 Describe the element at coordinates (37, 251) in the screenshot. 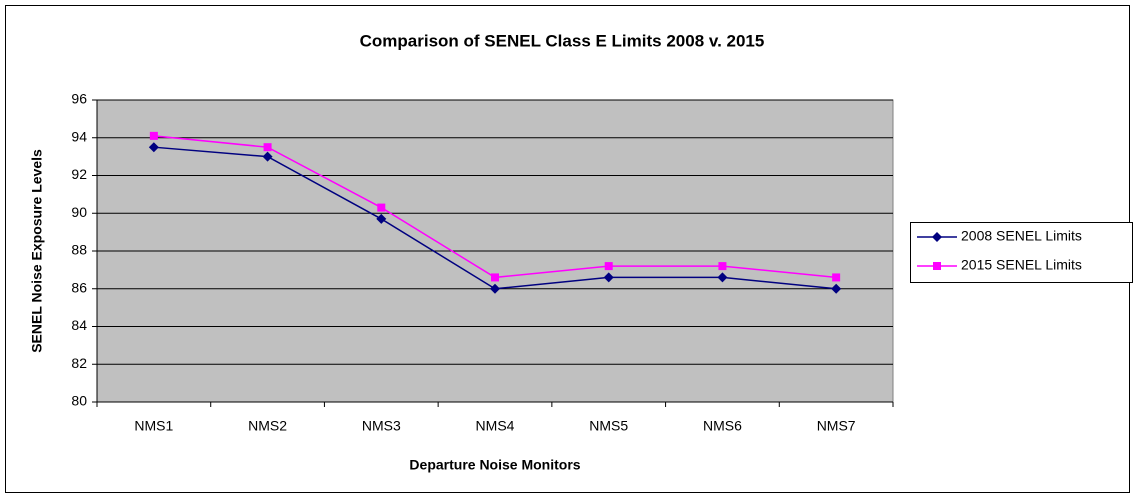

I see `y-axis-title: SENEL Noise Exposure Levels` at that location.